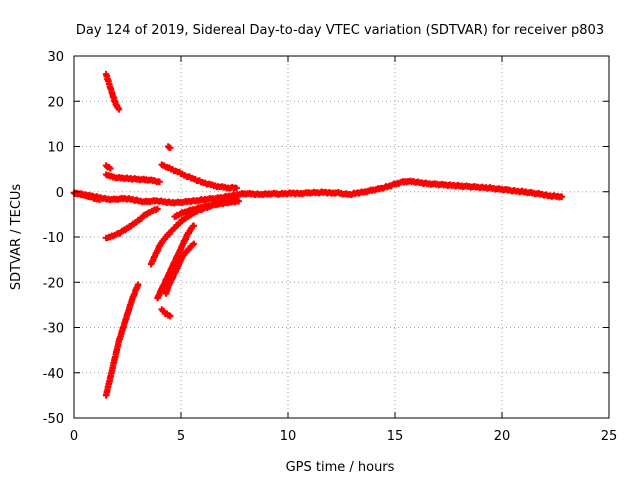 The height and width of the screenshot is (480, 640). What do you see at coordinates (609, 436) in the screenshot?
I see `x-tick-label: 25` at bounding box center [609, 436].